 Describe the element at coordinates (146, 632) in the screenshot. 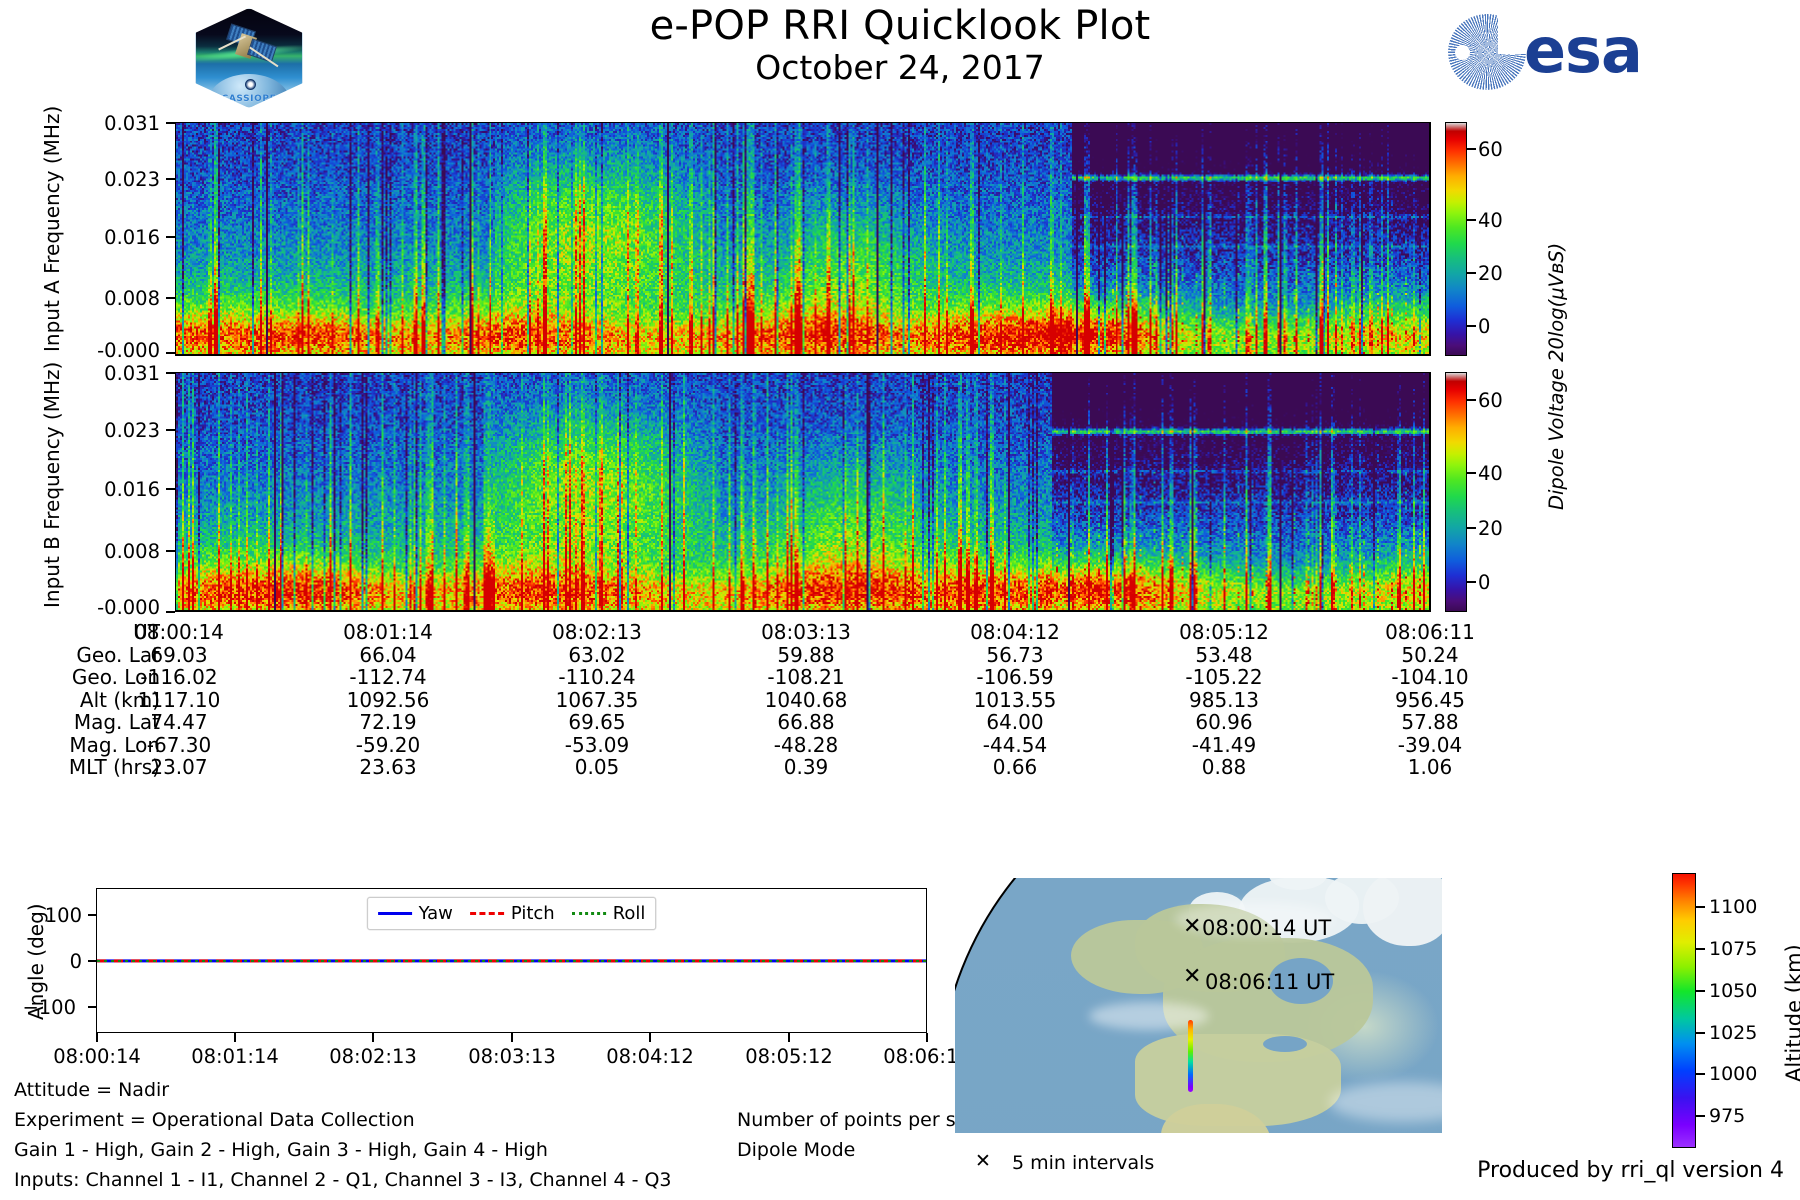

I see `ephem-label-ut: UT` at that location.